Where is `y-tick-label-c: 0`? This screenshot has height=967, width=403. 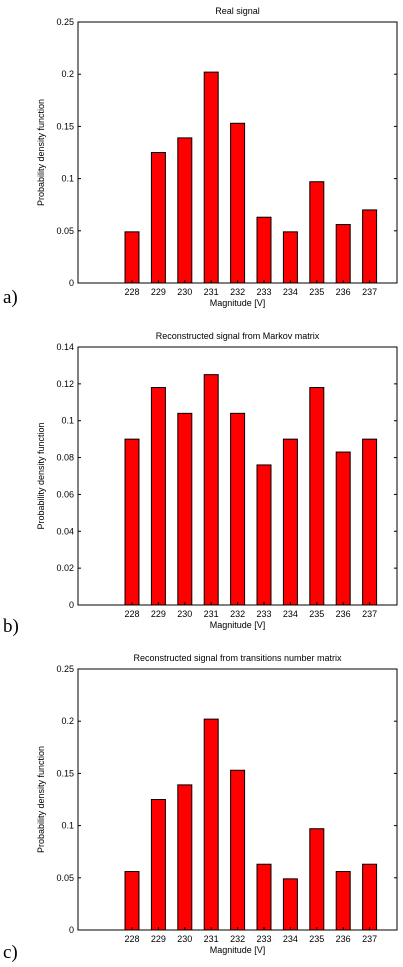 y-tick-label-c: 0 is located at coordinates (71, 930).